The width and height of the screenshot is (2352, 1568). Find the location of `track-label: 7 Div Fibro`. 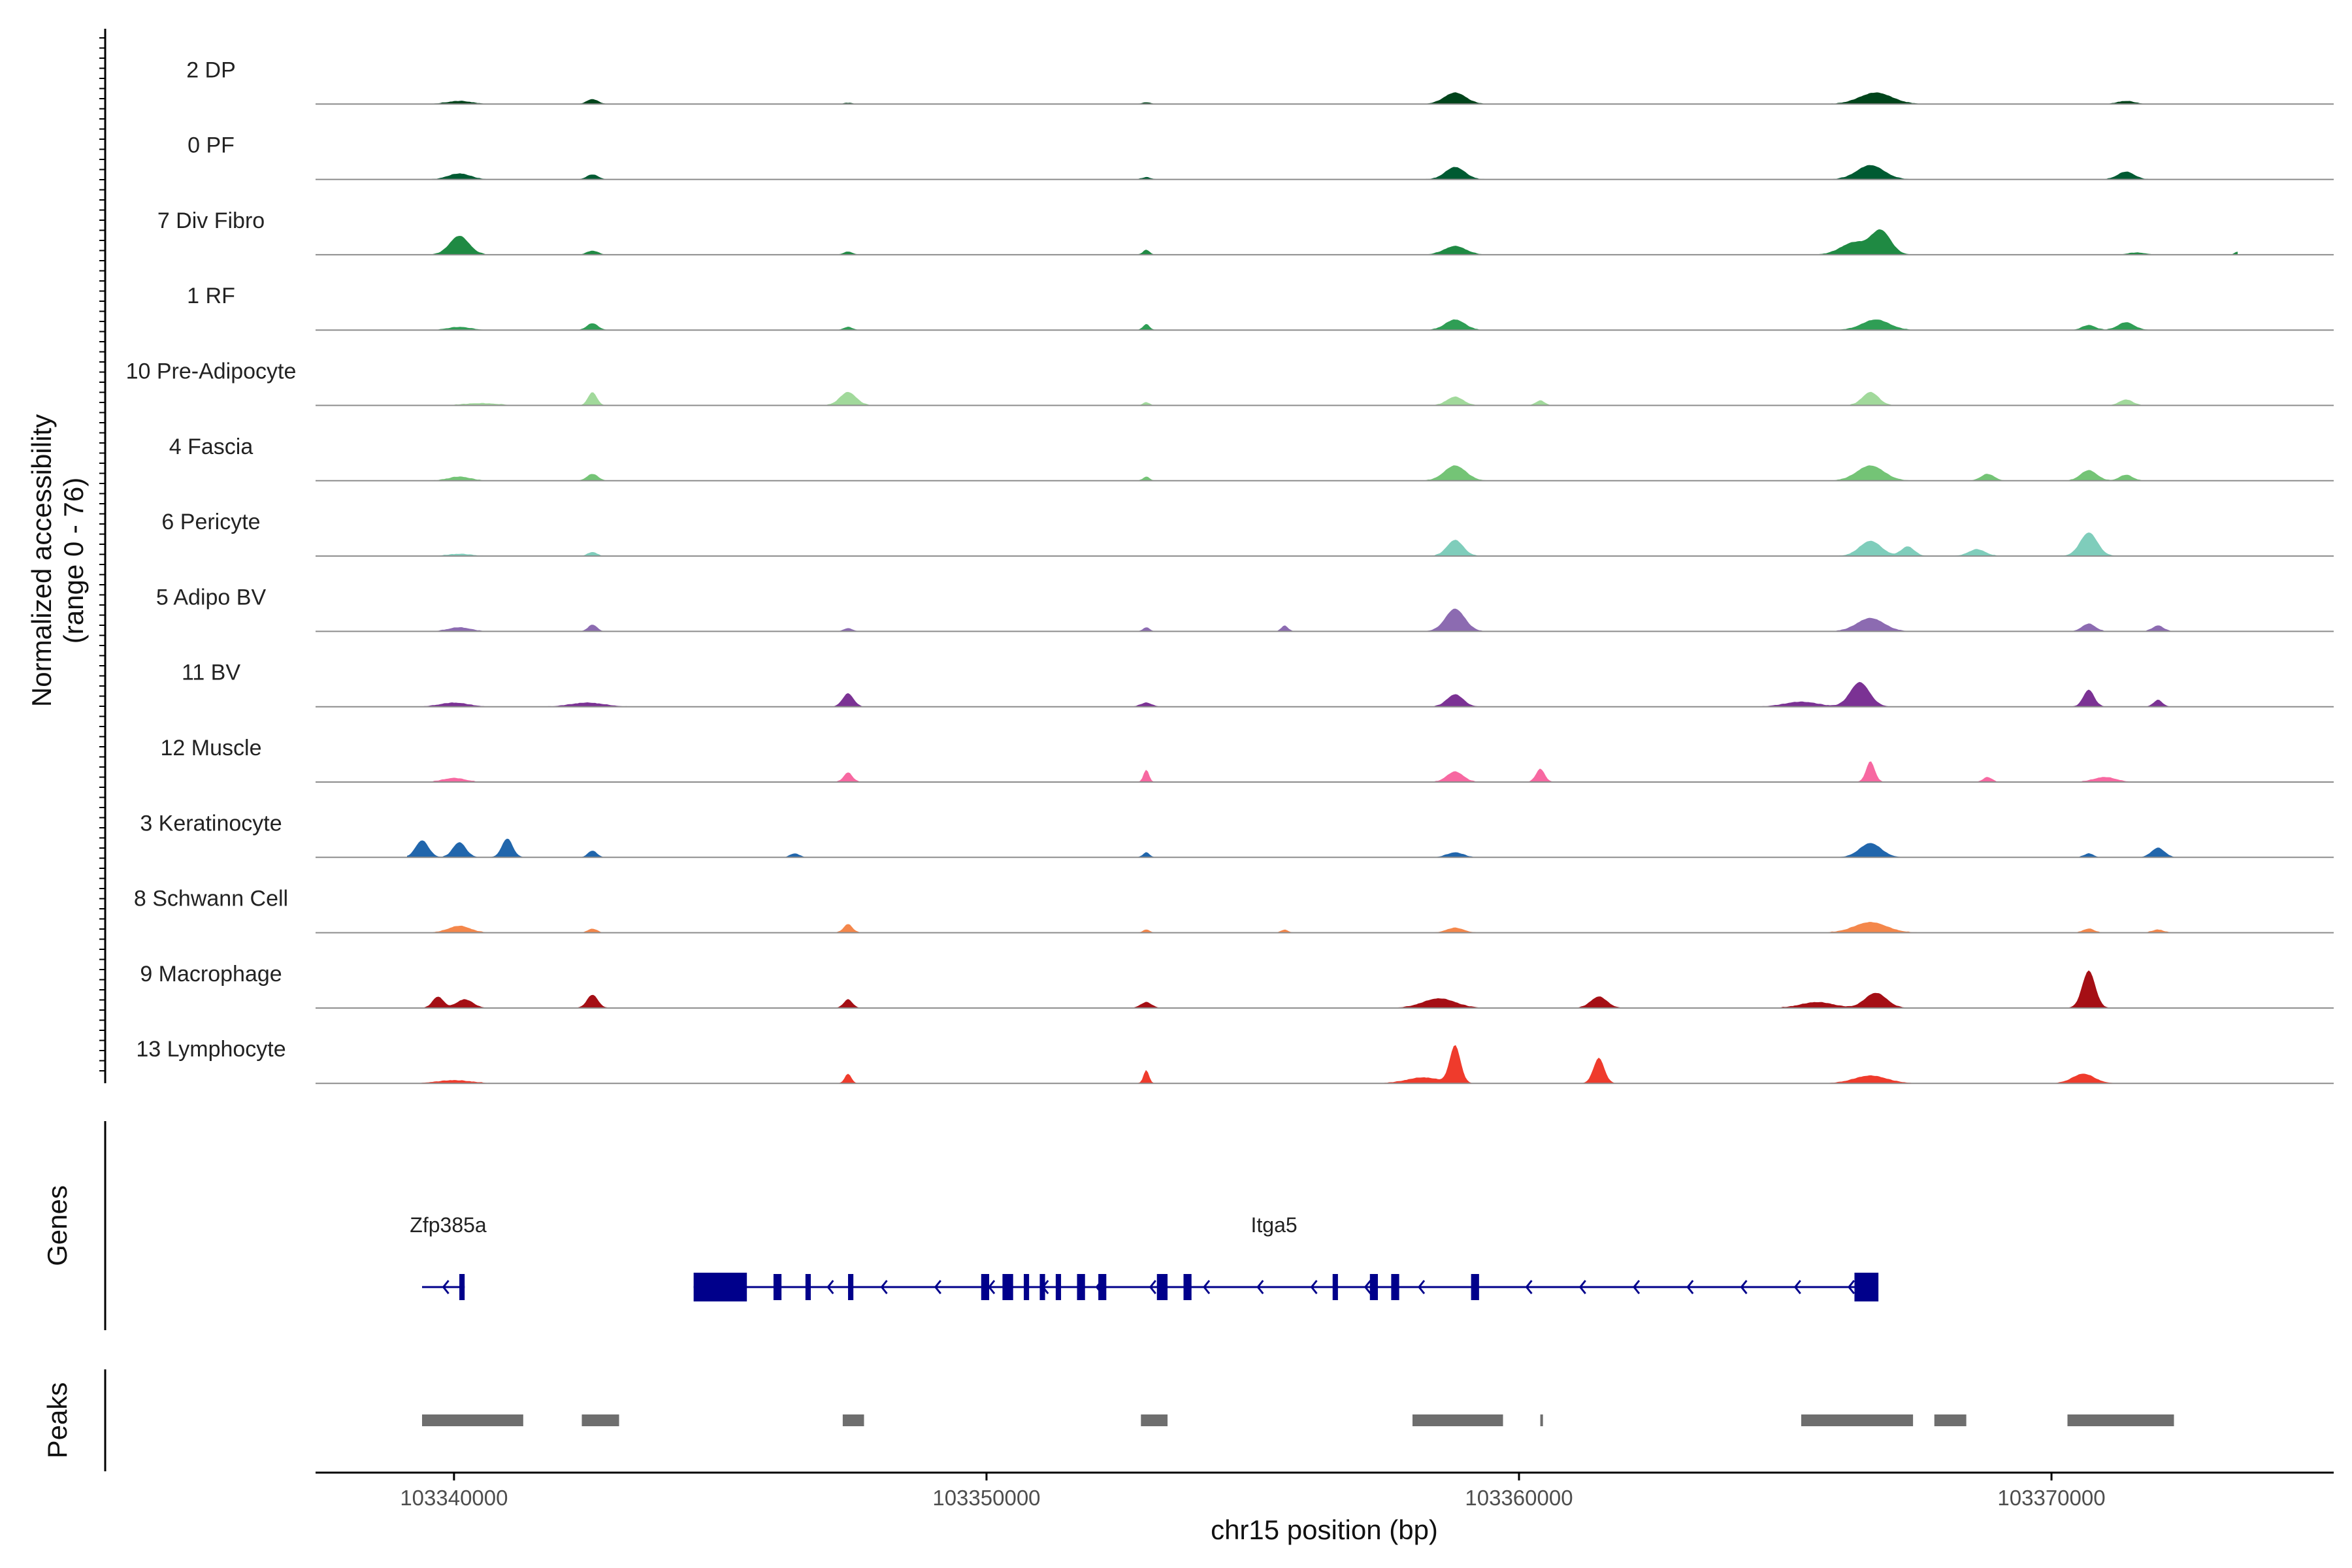

track-label: 7 Div Fibro is located at coordinates (211, 220).